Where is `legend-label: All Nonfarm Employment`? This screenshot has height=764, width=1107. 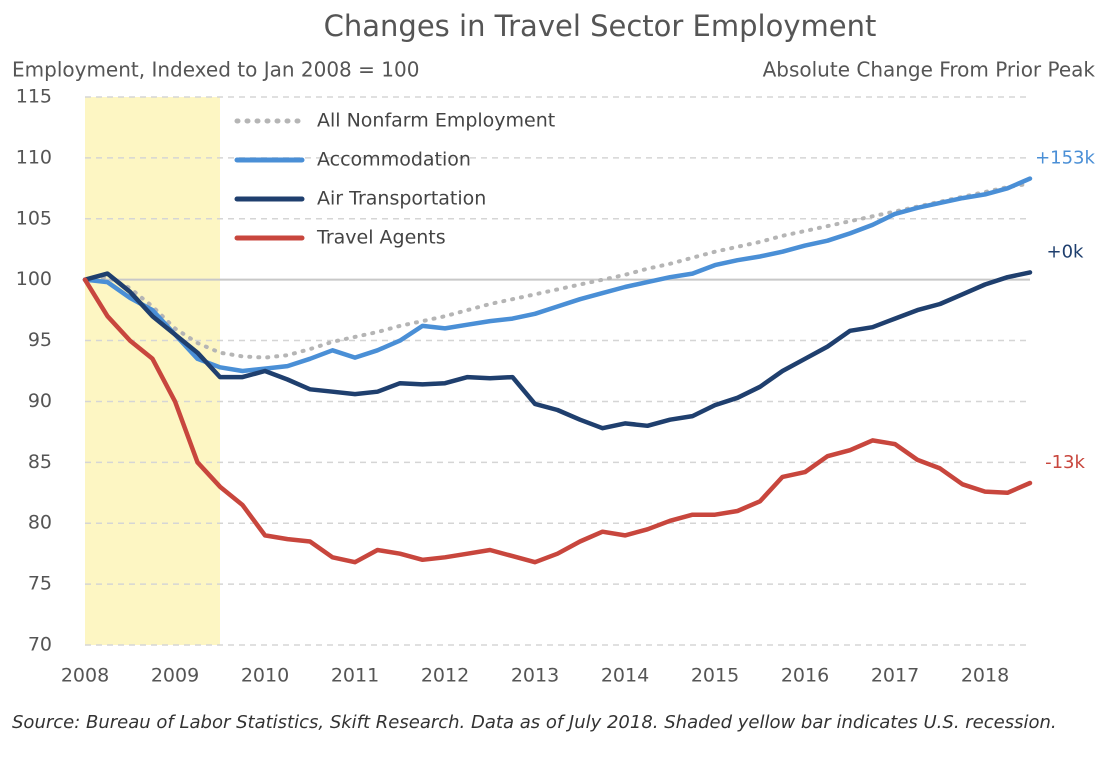 legend-label: All Nonfarm Employment is located at coordinates (436, 121).